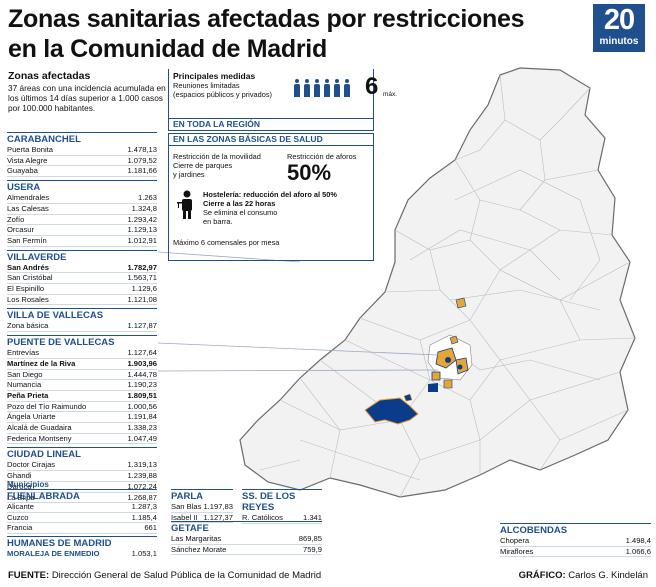 The image size is (656, 587). What do you see at coordinates (18, 517) in the screenshot?
I see `row-name: Cuzco` at bounding box center [18, 517].